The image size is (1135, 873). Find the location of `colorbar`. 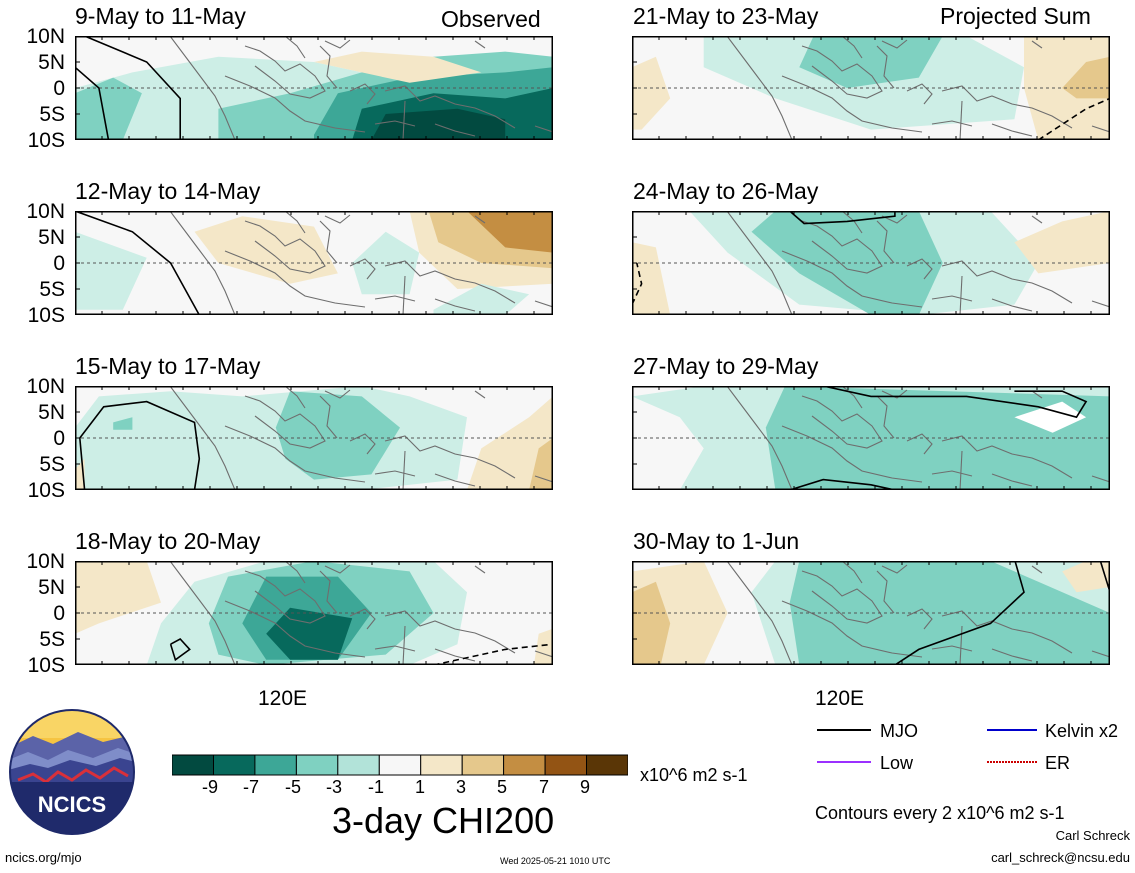

colorbar is located at coordinates (400, 765).